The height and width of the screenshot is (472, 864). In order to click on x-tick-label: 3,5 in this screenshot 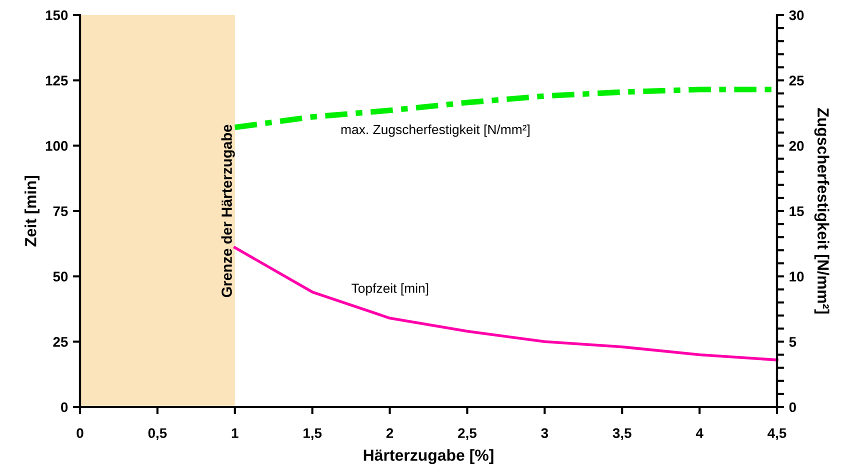, I will do `click(622, 434)`.